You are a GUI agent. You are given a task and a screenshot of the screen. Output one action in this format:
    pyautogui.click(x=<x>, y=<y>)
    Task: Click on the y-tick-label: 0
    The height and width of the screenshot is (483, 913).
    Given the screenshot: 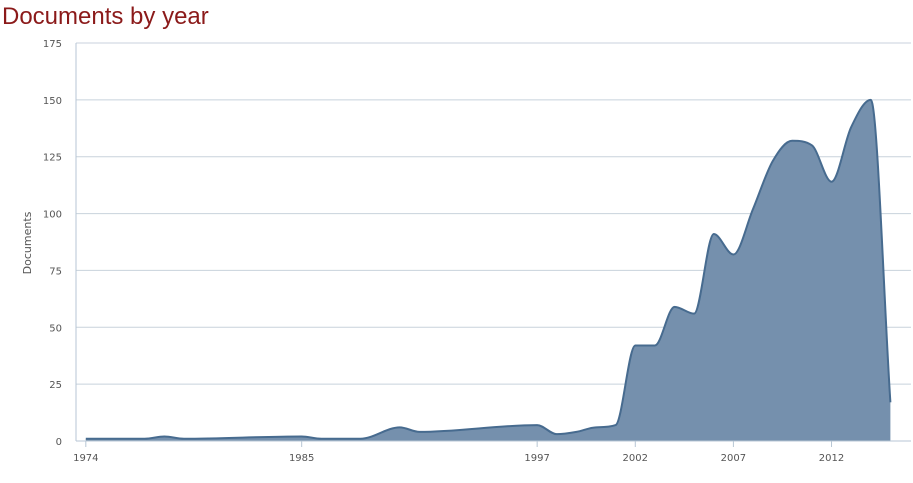 What is the action you would take?
    pyautogui.click(x=59, y=442)
    